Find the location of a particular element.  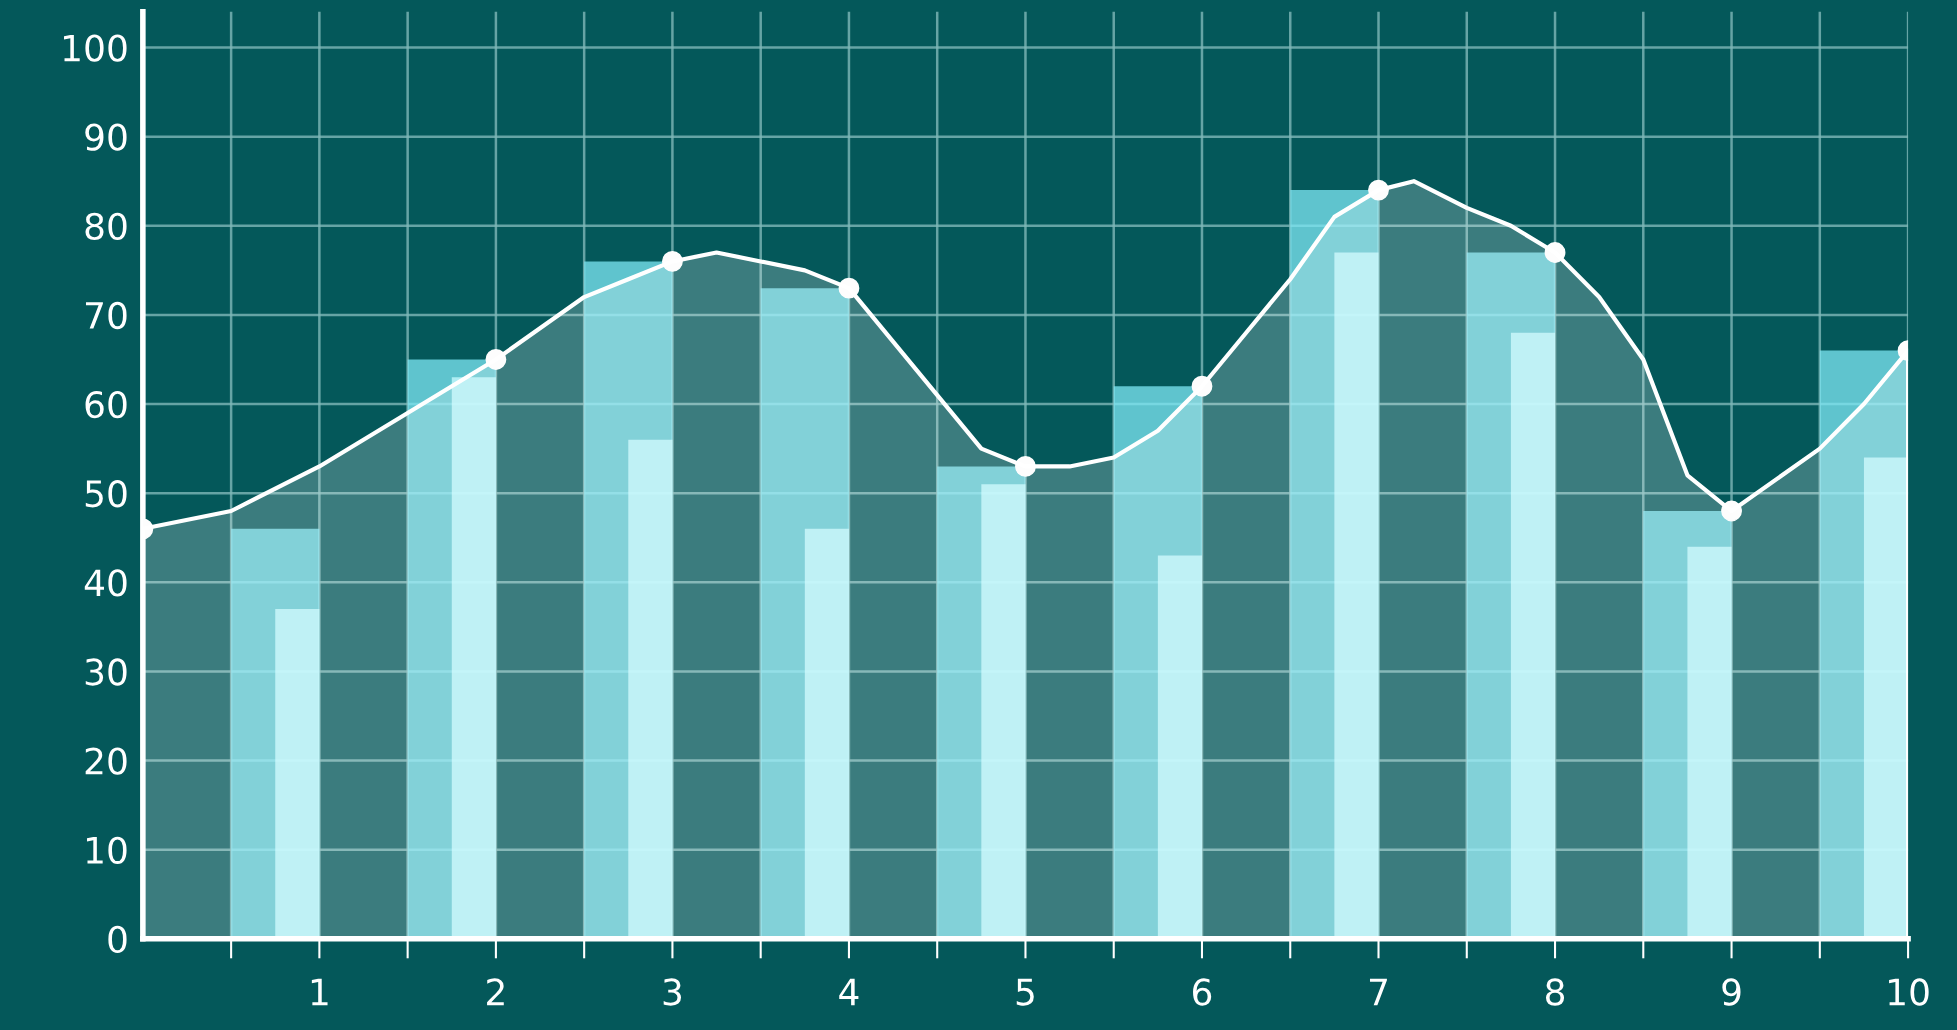

y-tick-label: 40 is located at coordinates (105, 583).